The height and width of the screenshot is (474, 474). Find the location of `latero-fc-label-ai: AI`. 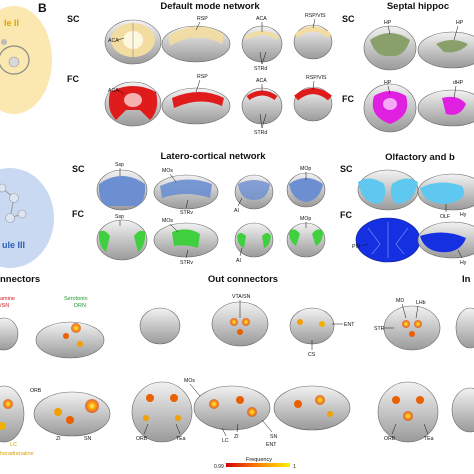

latero-fc-label-ai: AI is located at coordinates (238, 261).